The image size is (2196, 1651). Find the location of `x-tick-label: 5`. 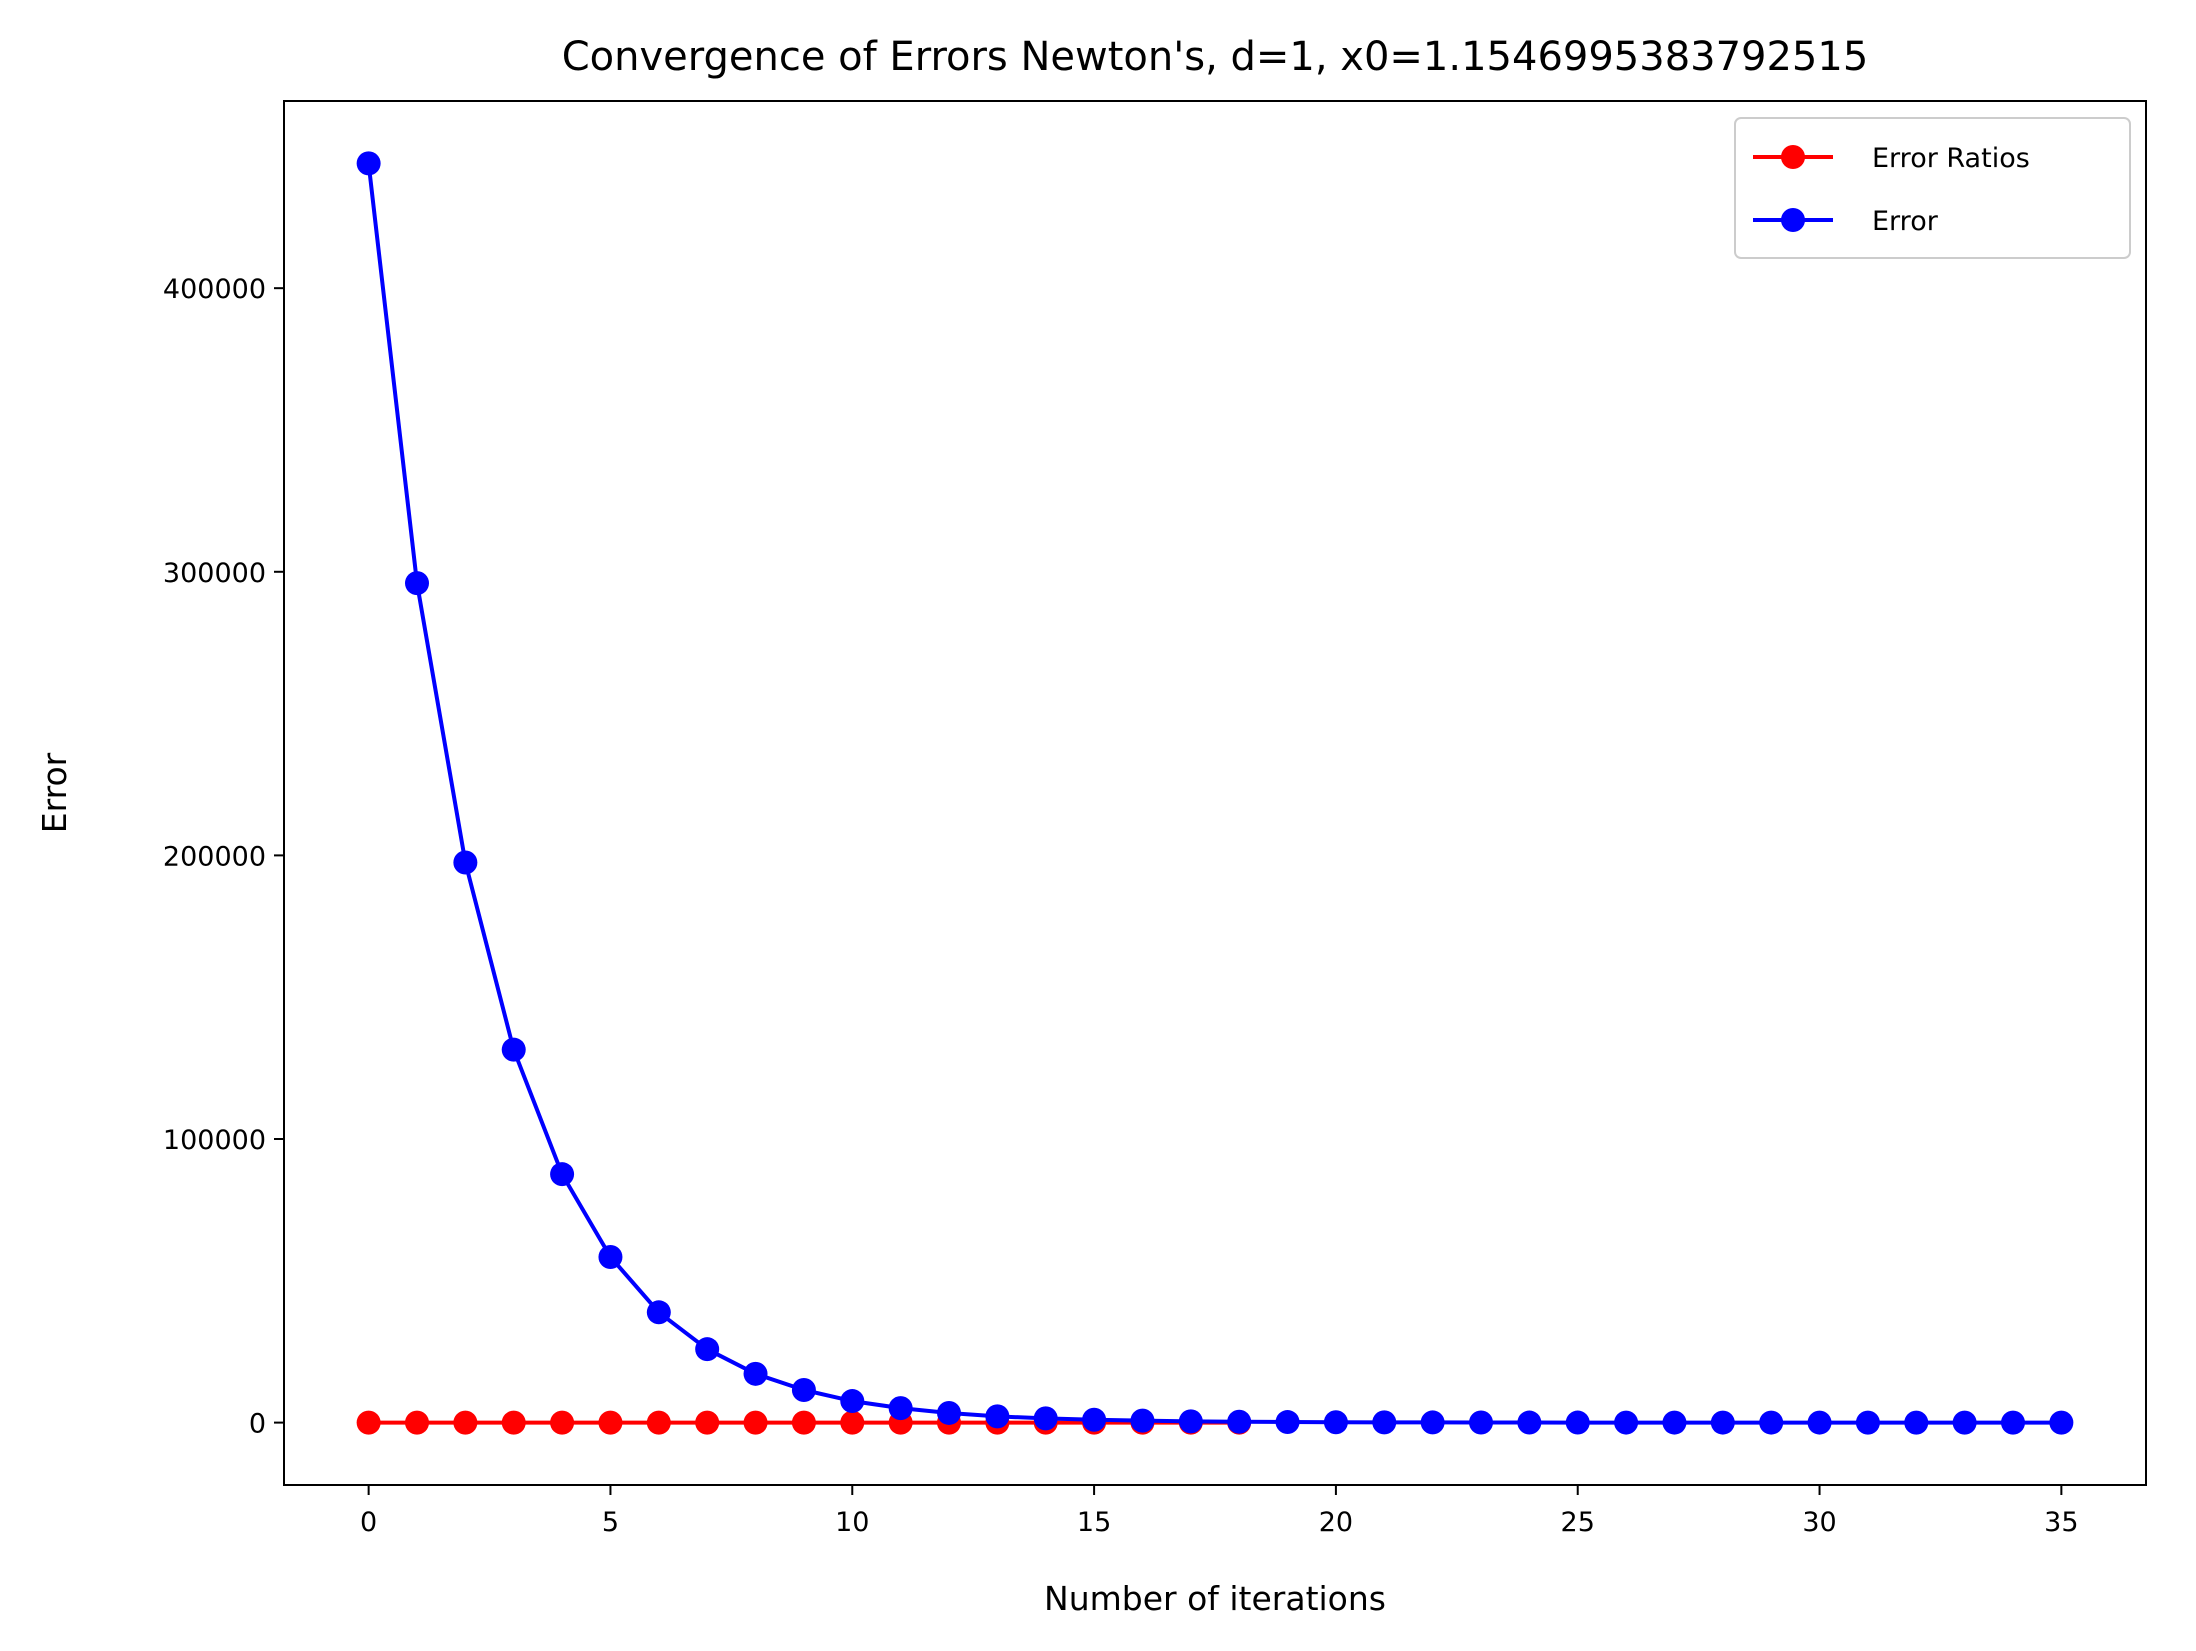

x-tick-label: 5 is located at coordinates (610, 1522).